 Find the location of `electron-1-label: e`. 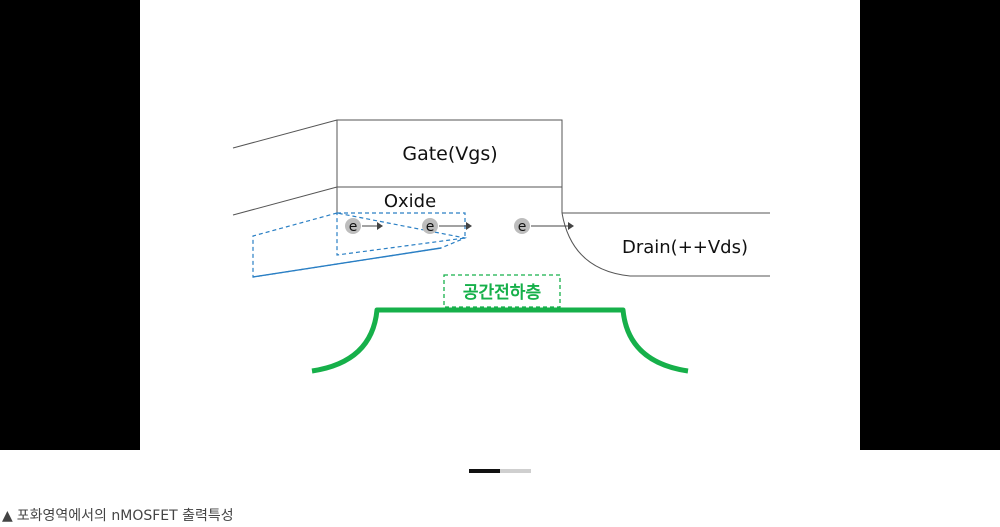

electron-1-label: e is located at coordinates (353, 227).